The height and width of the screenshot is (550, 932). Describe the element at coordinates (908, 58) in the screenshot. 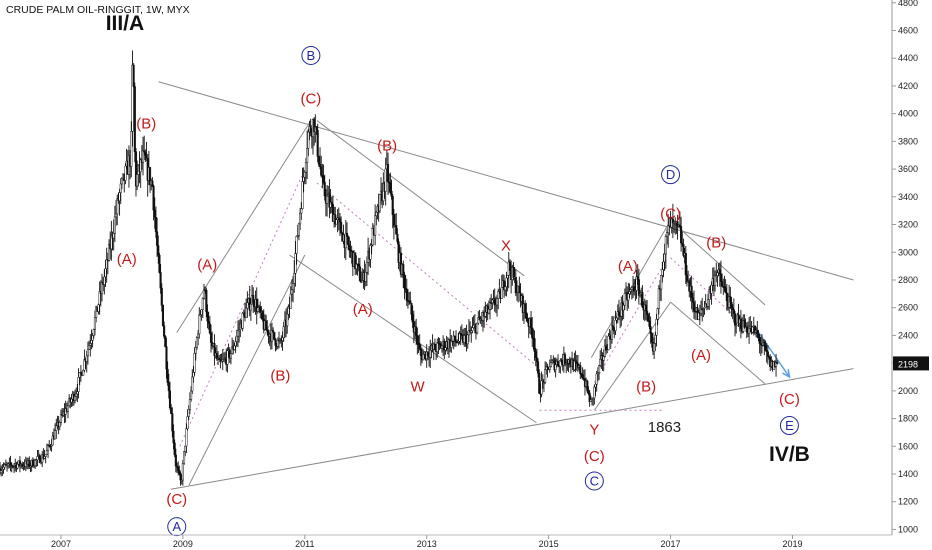

I see `y-tick-label: 4400` at that location.